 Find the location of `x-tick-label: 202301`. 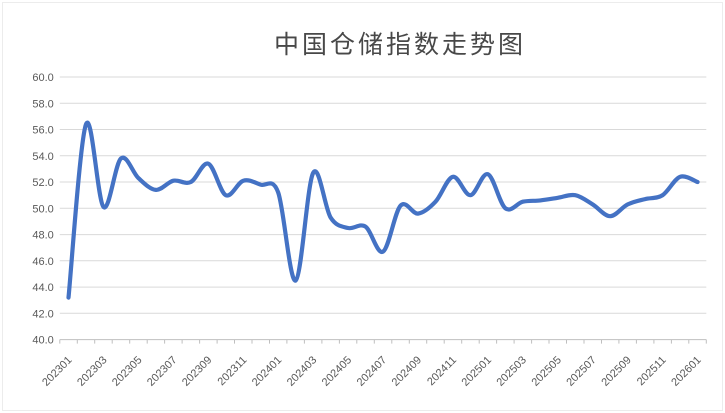

x-tick-label: 202301 is located at coordinates (57, 371).